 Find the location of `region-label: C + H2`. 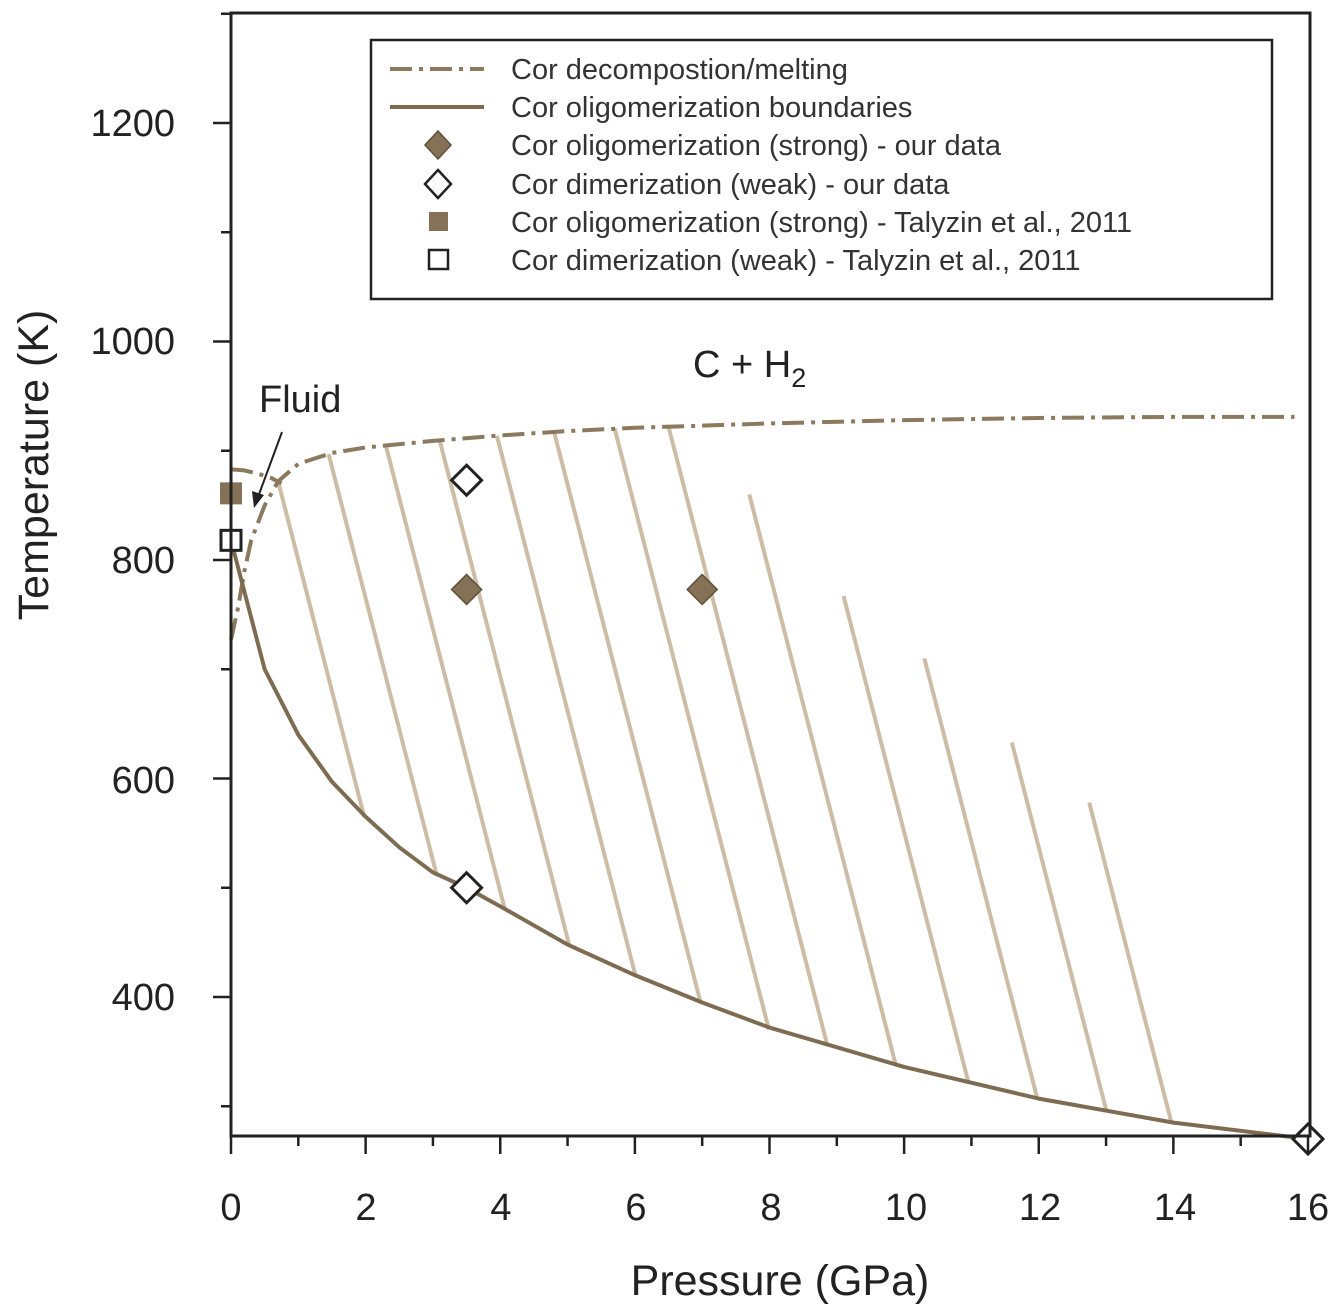

region-label: C + H2 is located at coordinates (749, 368).